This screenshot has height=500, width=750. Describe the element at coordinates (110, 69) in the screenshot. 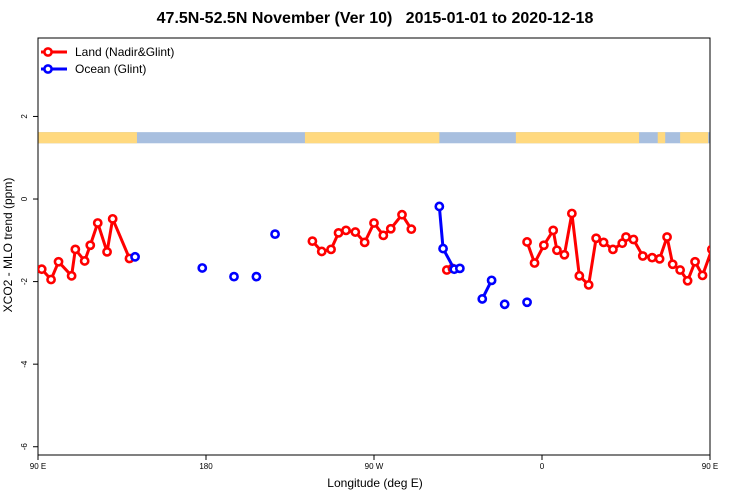

I see `legend-label-ocean-glint: Ocean (Glint)` at that location.